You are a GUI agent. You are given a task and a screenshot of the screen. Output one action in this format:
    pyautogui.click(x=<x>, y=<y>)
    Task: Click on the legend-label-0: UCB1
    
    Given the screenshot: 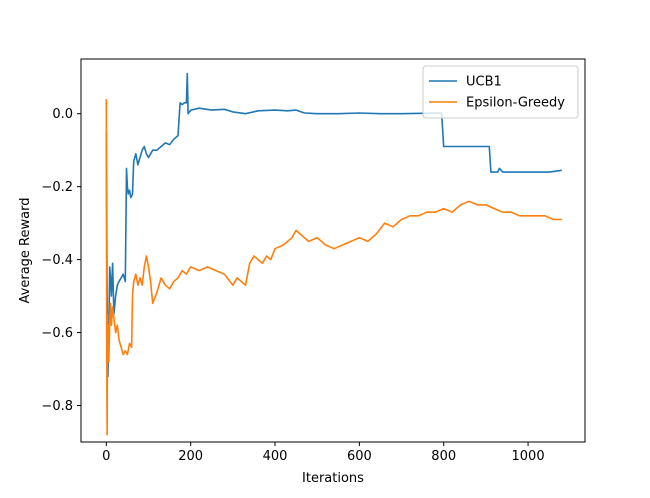 What is the action you would take?
    pyautogui.click(x=484, y=82)
    